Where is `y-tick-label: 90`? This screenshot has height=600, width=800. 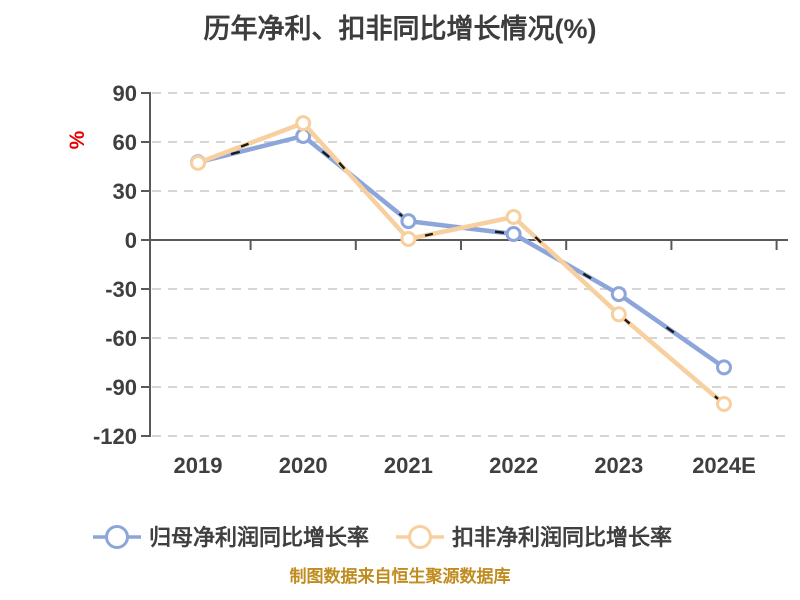
y-tick-label: 90 is located at coordinates (125, 93).